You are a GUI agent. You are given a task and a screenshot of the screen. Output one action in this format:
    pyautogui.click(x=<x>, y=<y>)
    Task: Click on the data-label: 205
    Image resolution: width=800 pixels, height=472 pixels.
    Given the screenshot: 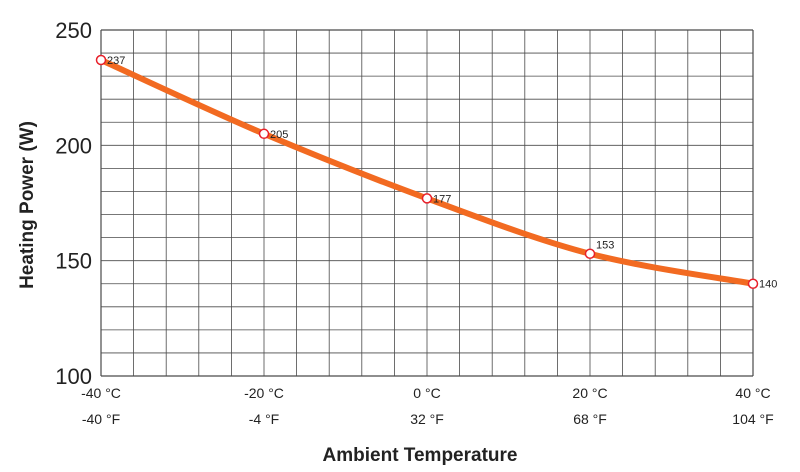 What is the action you would take?
    pyautogui.click(x=279, y=135)
    